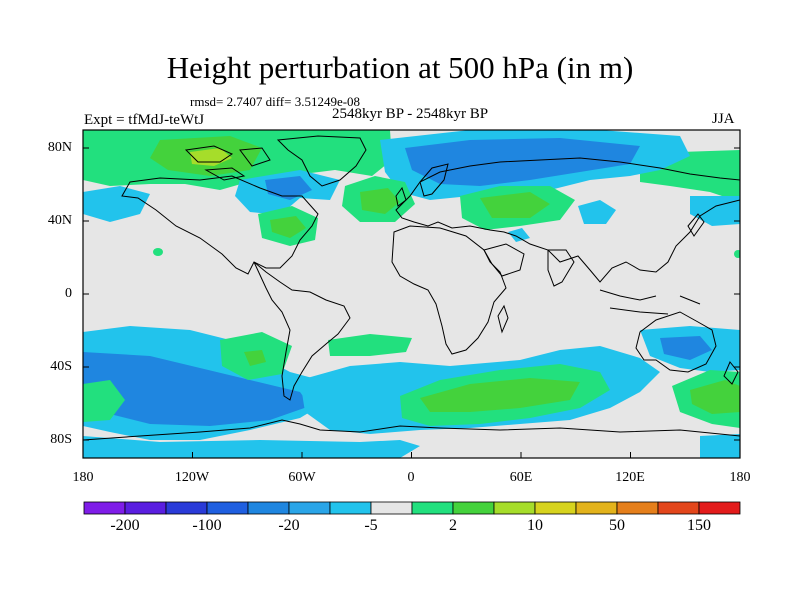 The height and width of the screenshot is (600, 800). Describe the element at coordinates (207, 525) in the screenshot. I see `colorbar-label-1: -100` at that location.